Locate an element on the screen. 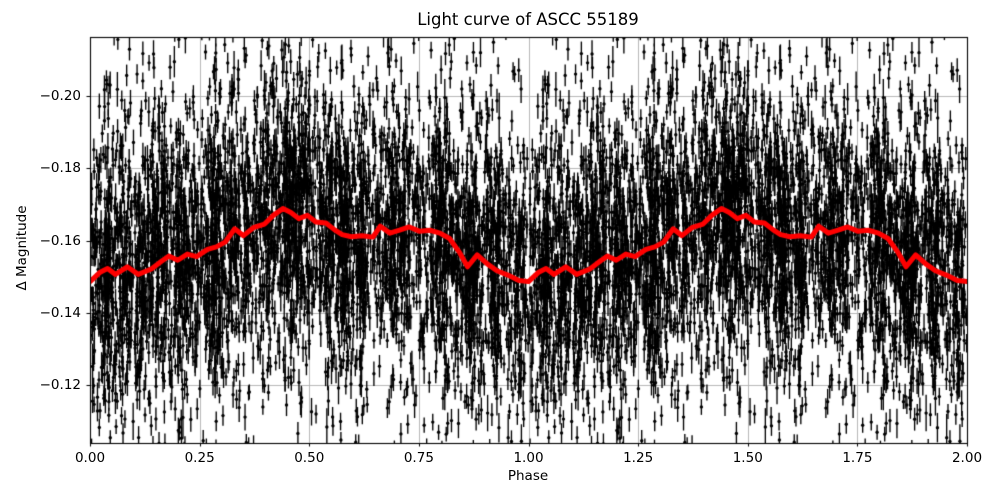 This screenshot has width=1000, height=500. x-tick-label: 0.75 is located at coordinates (418, 458).